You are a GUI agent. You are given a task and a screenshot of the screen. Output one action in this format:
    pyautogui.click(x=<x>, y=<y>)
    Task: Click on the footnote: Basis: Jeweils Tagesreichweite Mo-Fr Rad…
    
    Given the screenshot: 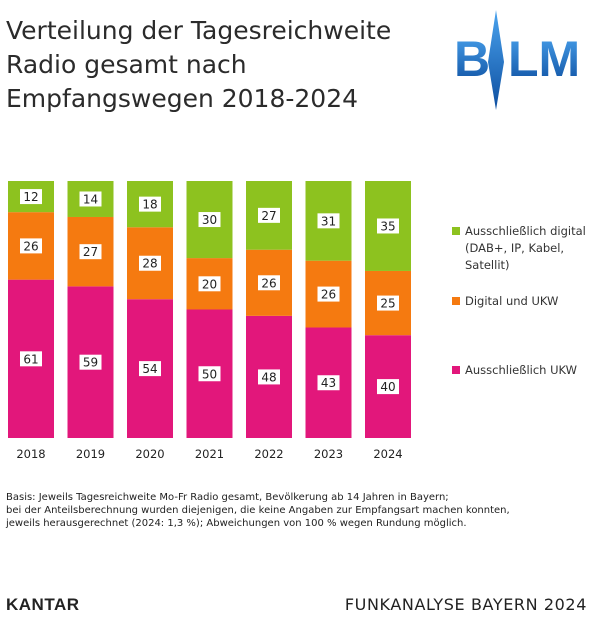 What is the action you would take?
    pyautogui.click(x=298, y=510)
    